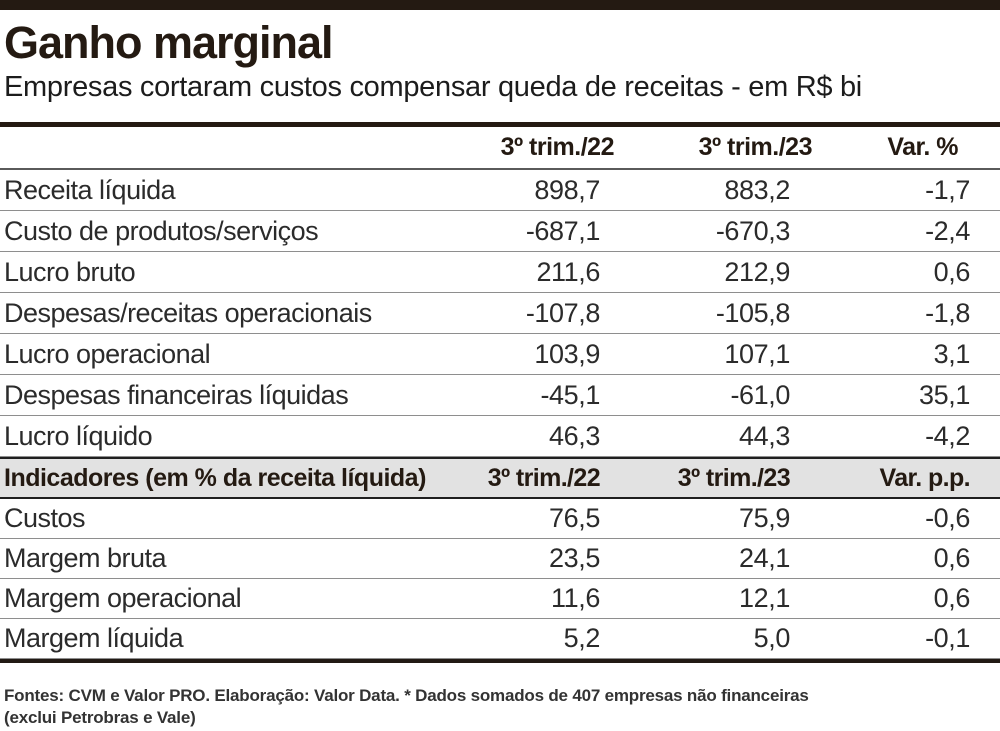  Describe the element at coordinates (947, 638) in the screenshot. I see `value-var-pp: -0,1` at that location.